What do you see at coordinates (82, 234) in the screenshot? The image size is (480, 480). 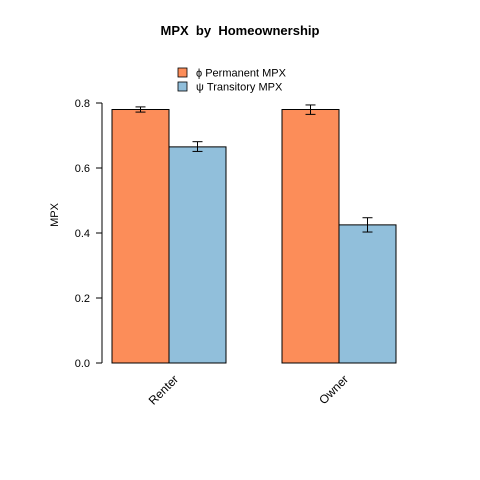 I see `y-tick-label: 0.4` at bounding box center [82, 234].